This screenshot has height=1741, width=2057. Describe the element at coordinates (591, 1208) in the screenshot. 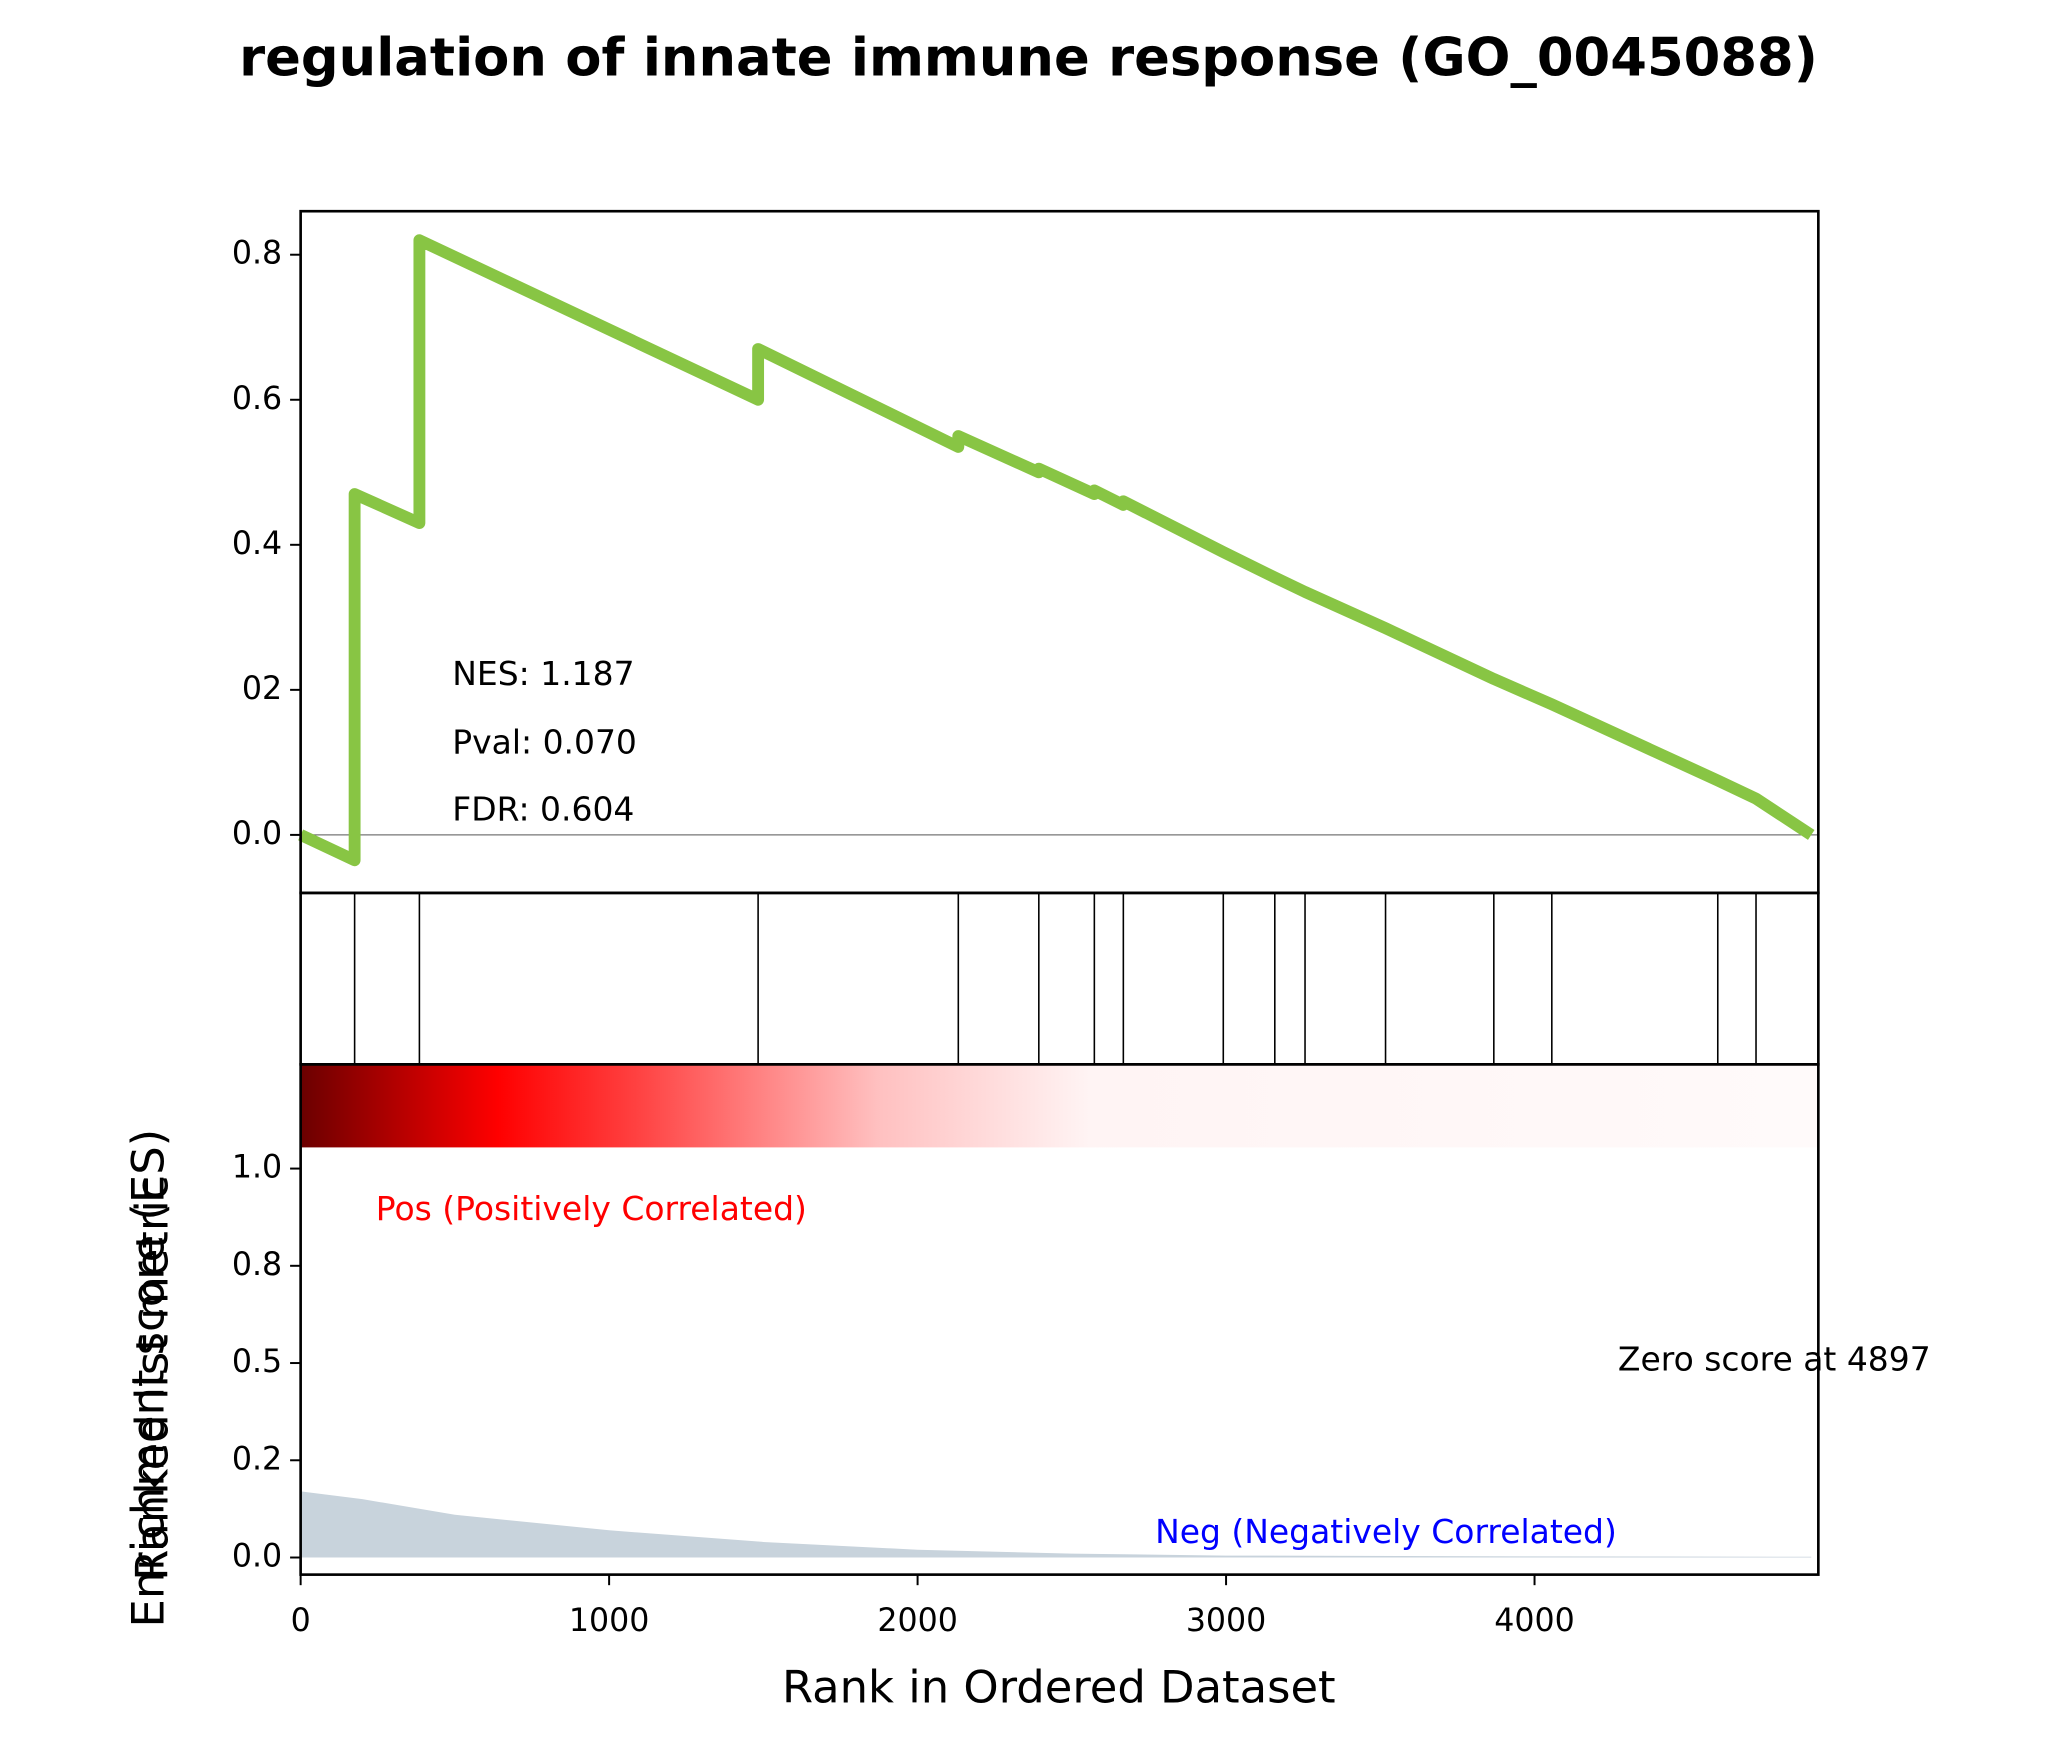

I see `annotation: Pos (Positively Correlated)` at that location.